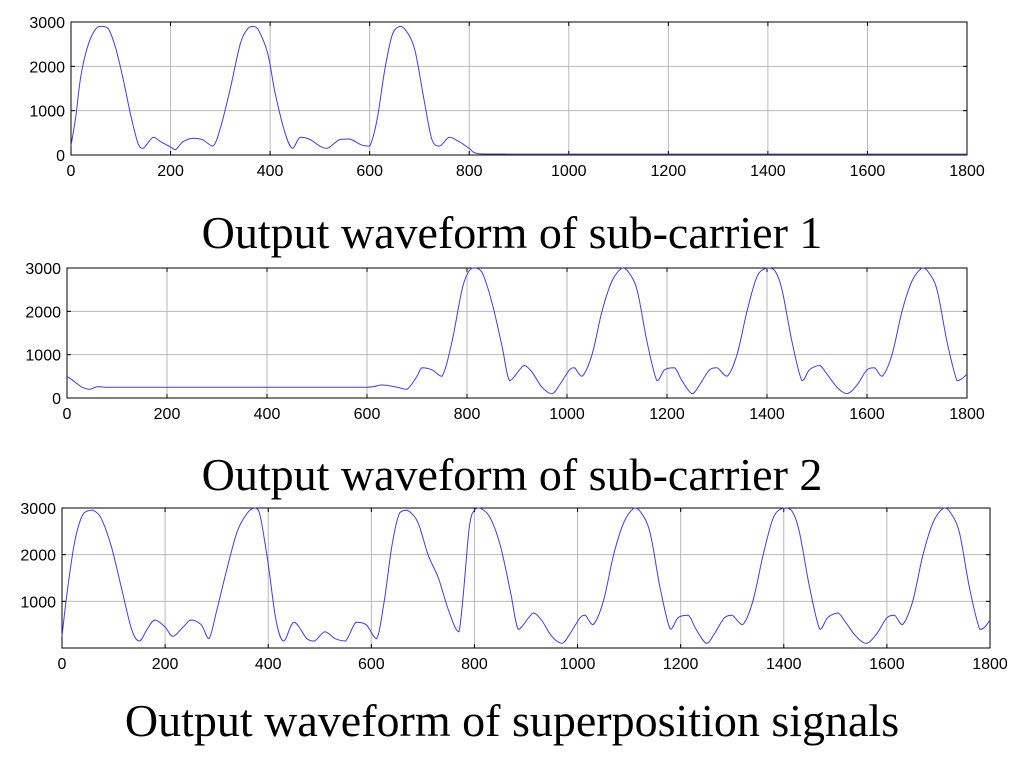  What do you see at coordinates (512, 720) in the screenshot?
I see `chart-3-caption: Output waveform of superposition signals` at bounding box center [512, 720].